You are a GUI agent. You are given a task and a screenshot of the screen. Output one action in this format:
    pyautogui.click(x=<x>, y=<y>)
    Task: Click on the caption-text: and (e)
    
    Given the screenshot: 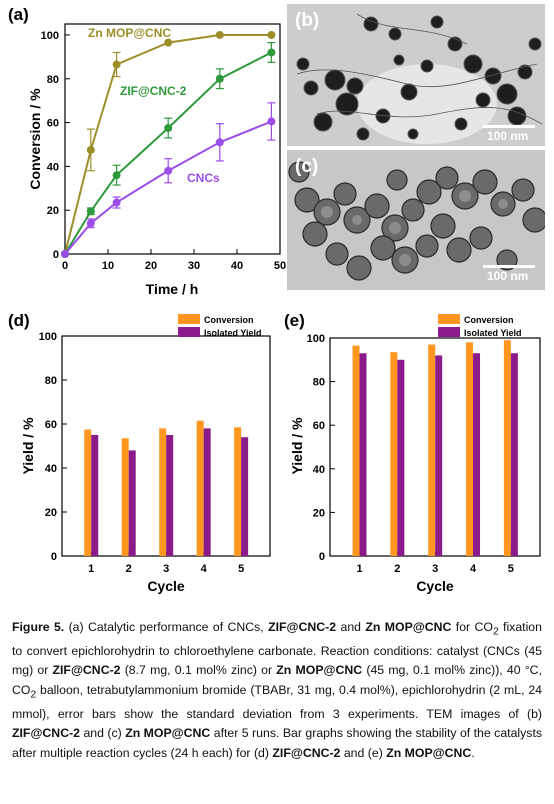 What is the action you would take?
    pyautogui.click(x=363, y=752)
    